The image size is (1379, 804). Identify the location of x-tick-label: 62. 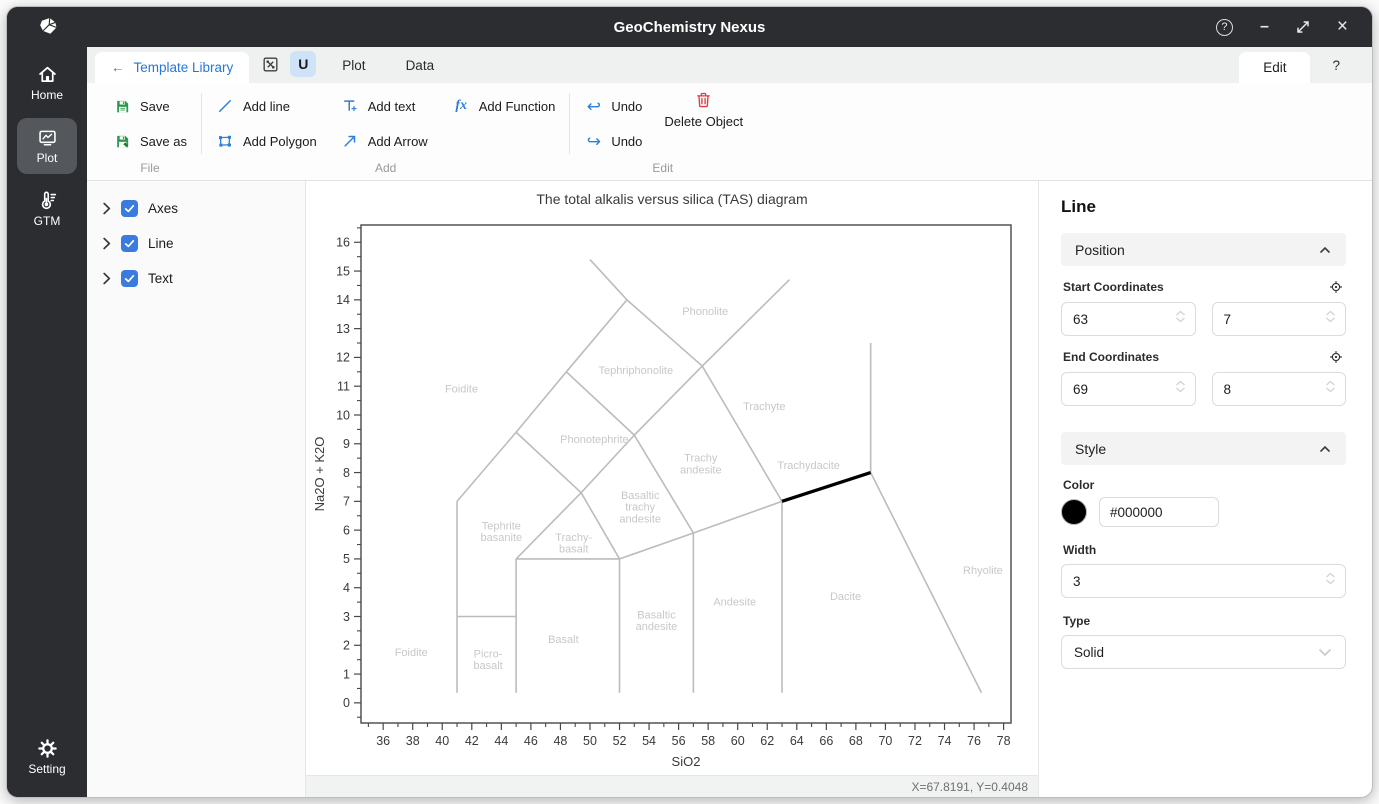
(767, 741).